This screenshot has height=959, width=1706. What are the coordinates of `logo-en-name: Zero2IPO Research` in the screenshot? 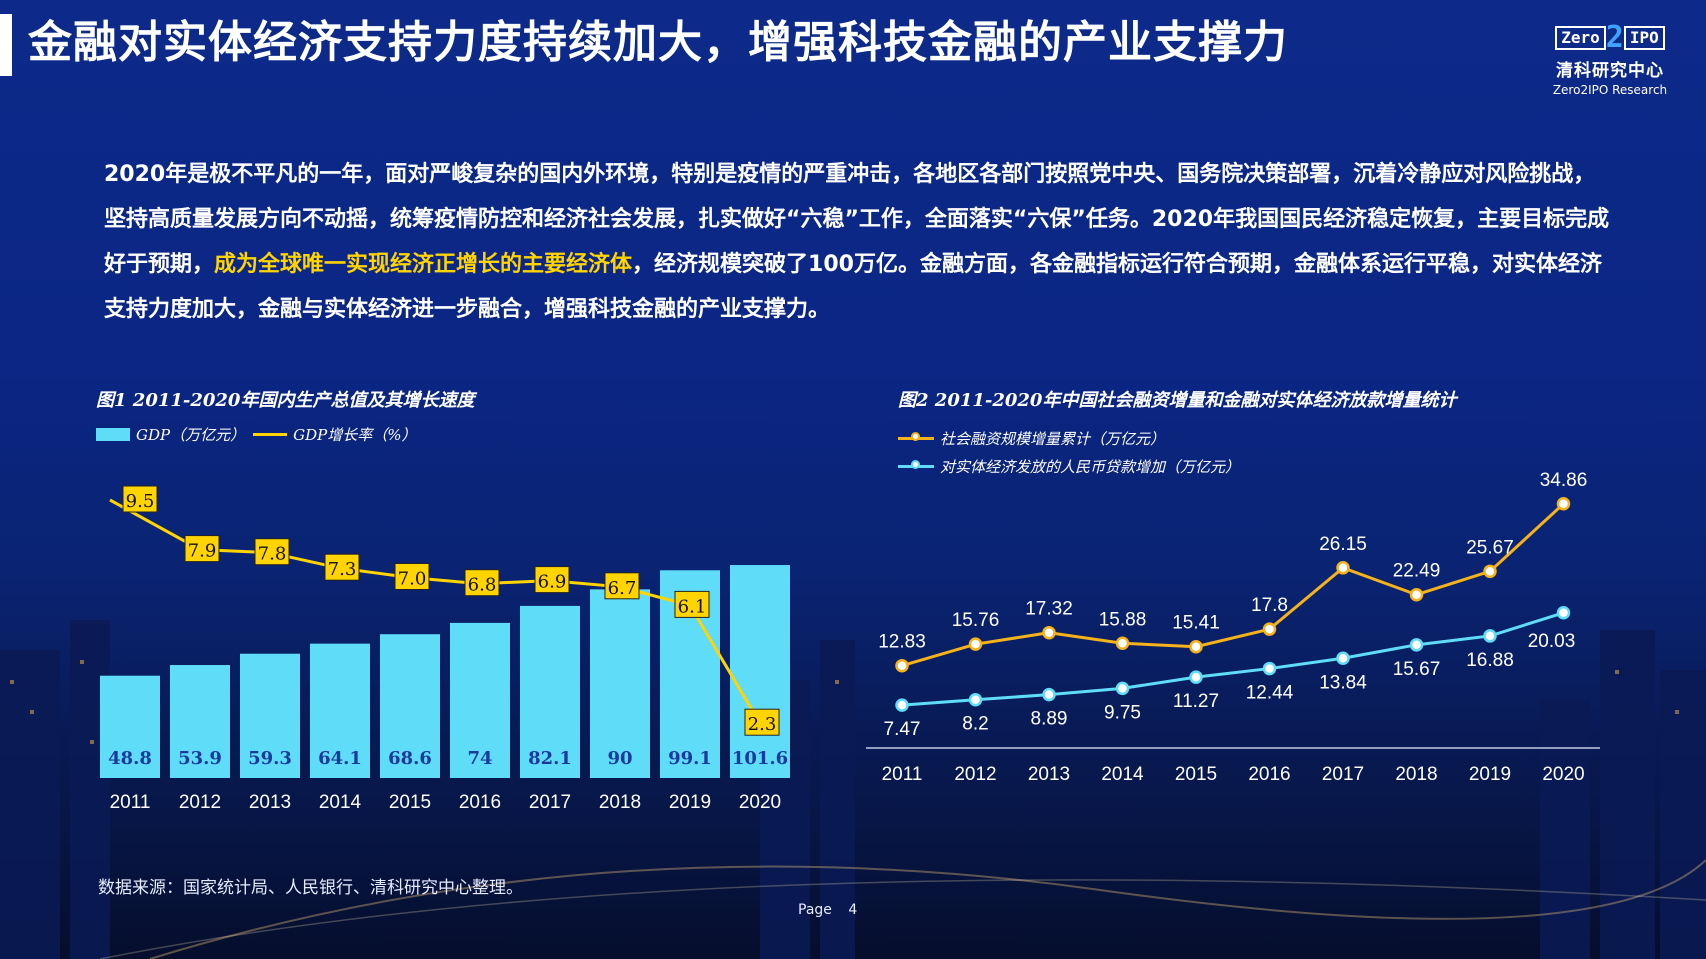 It's located at (1610, 90).